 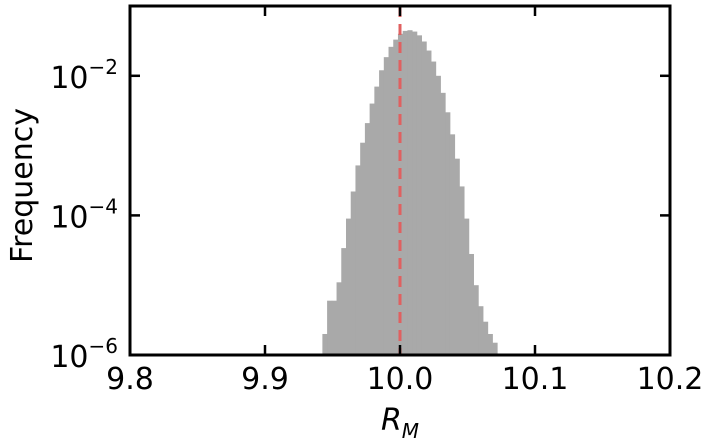 I want to click on y-tick-label: 10⁻², so click(x=84, y=75).